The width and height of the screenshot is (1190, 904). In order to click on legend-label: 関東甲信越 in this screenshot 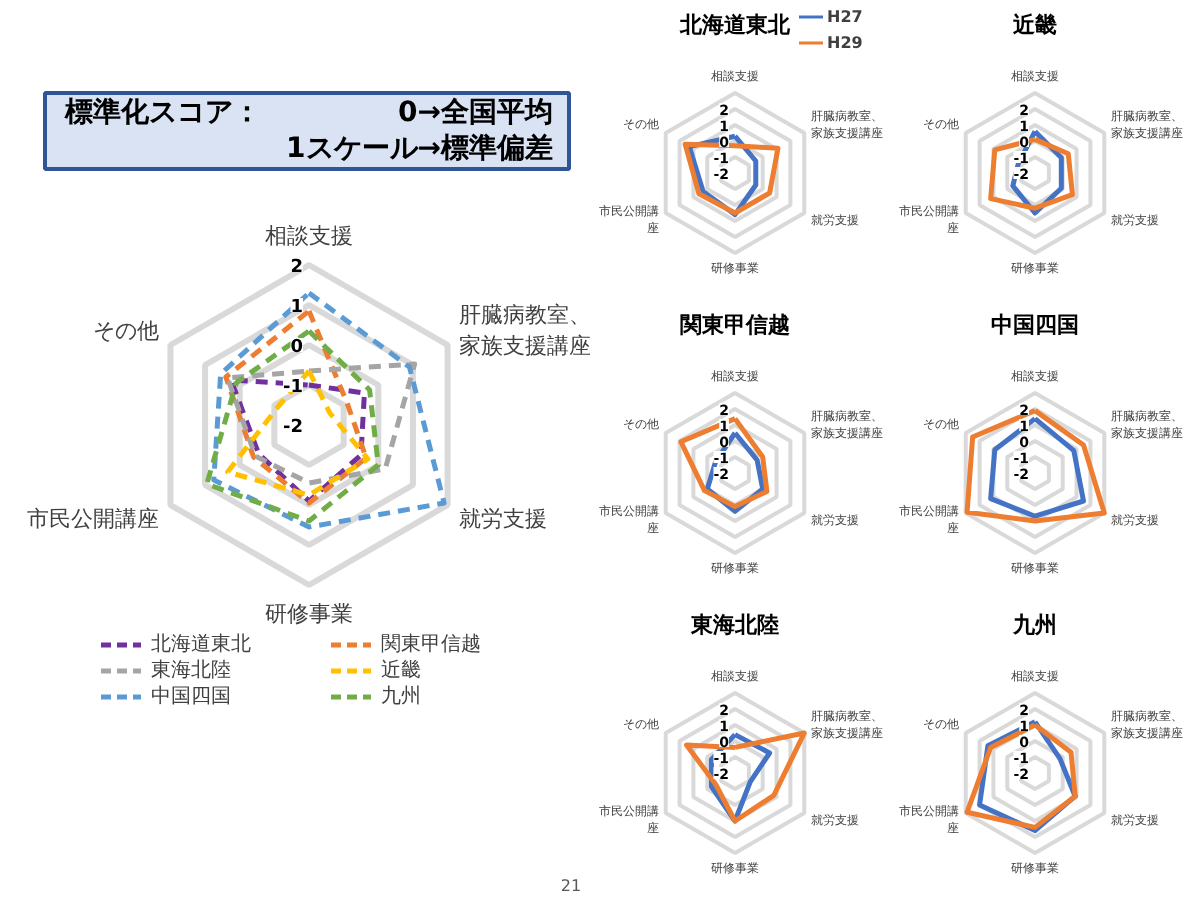, I will do `click(431, 644)`.